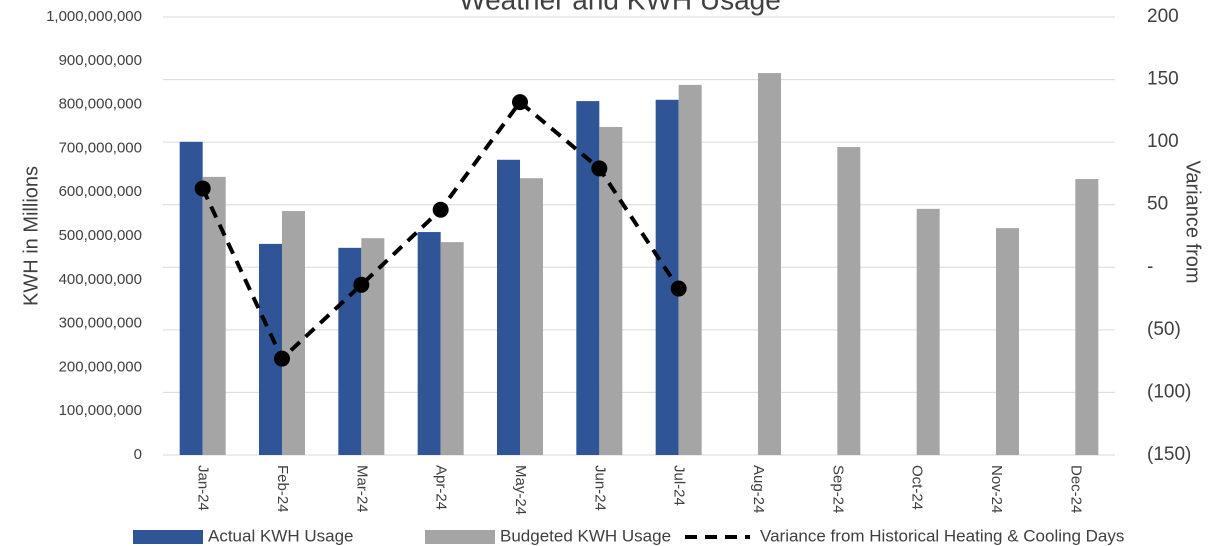 The height and width of the screenshot is (546, 1225). I want to click on x-tick-label: Feb-24, so click(282, 489).